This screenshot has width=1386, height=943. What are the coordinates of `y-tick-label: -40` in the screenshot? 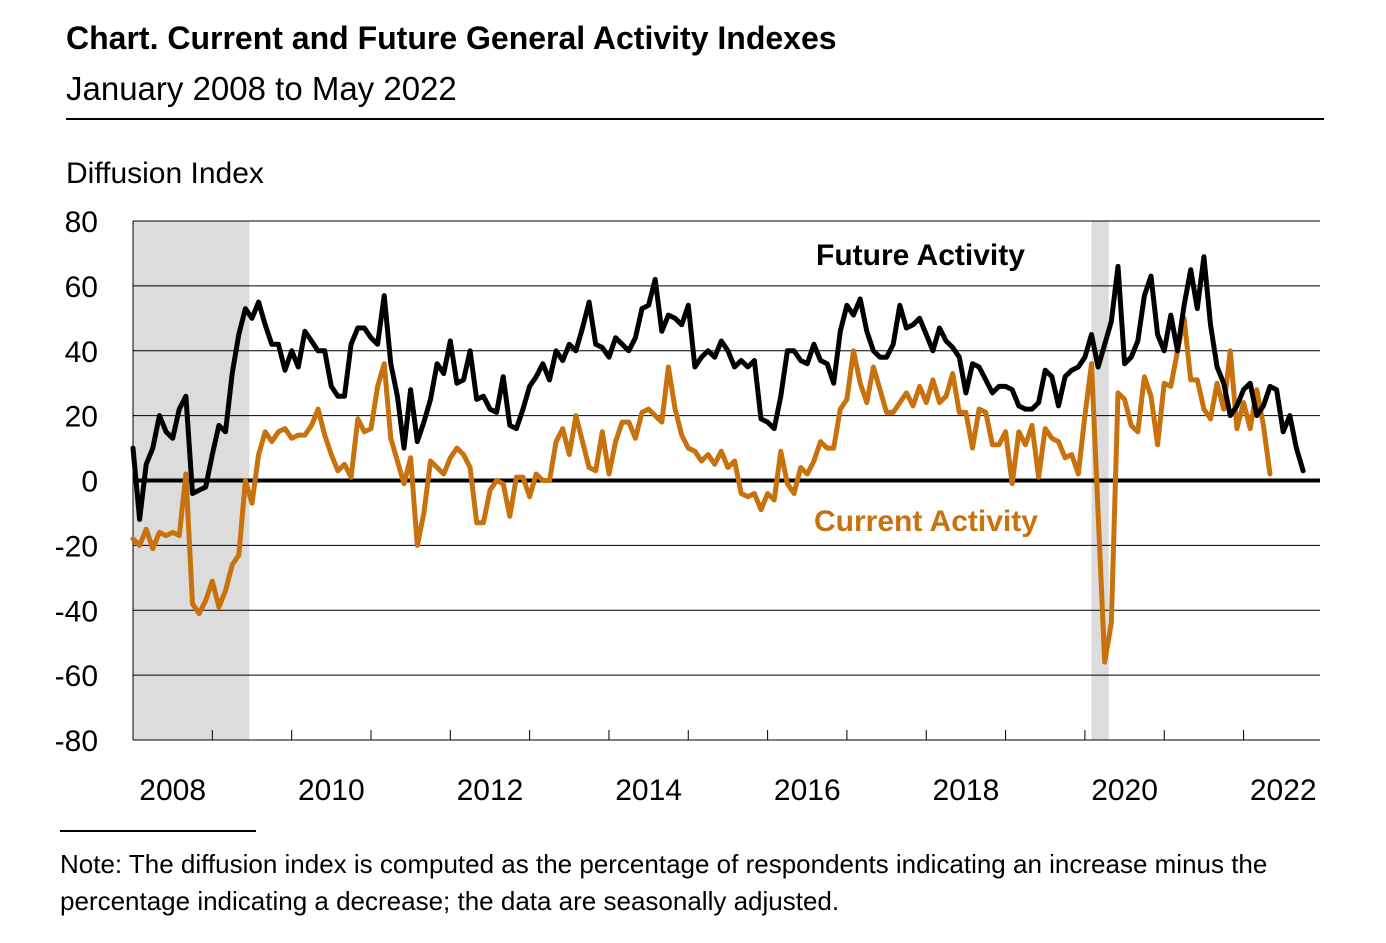 It's located at (76, 611).